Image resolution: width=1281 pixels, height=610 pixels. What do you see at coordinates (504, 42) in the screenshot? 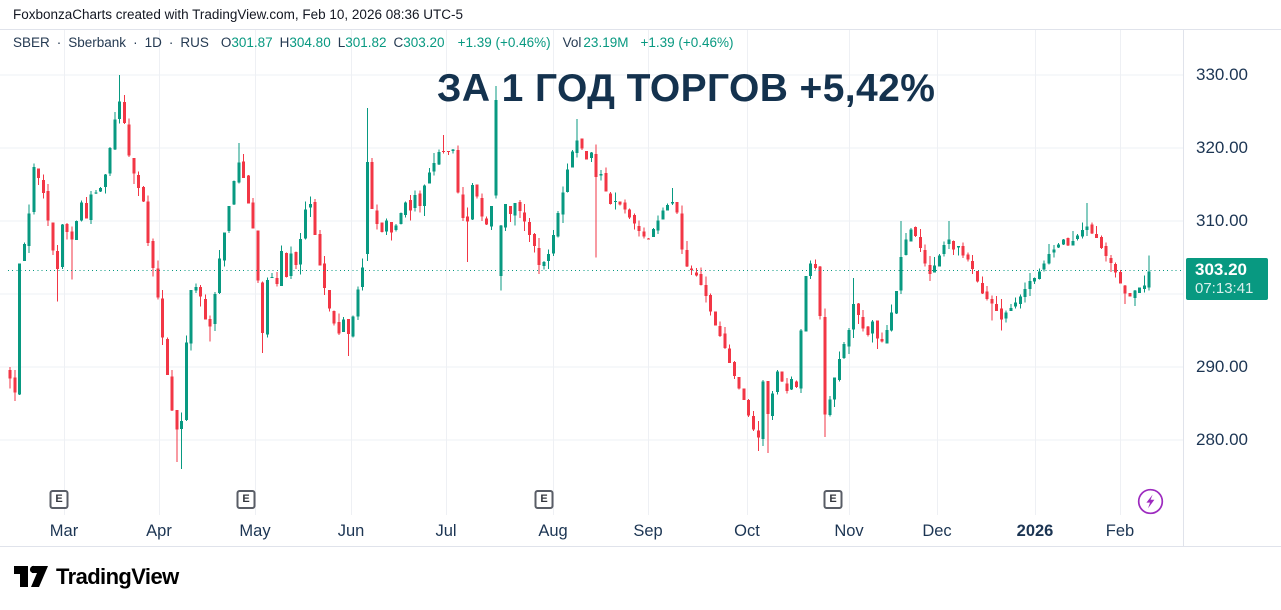
I see `change-value: +1.39 (+0.46%)` at bounding box center [504, 42].